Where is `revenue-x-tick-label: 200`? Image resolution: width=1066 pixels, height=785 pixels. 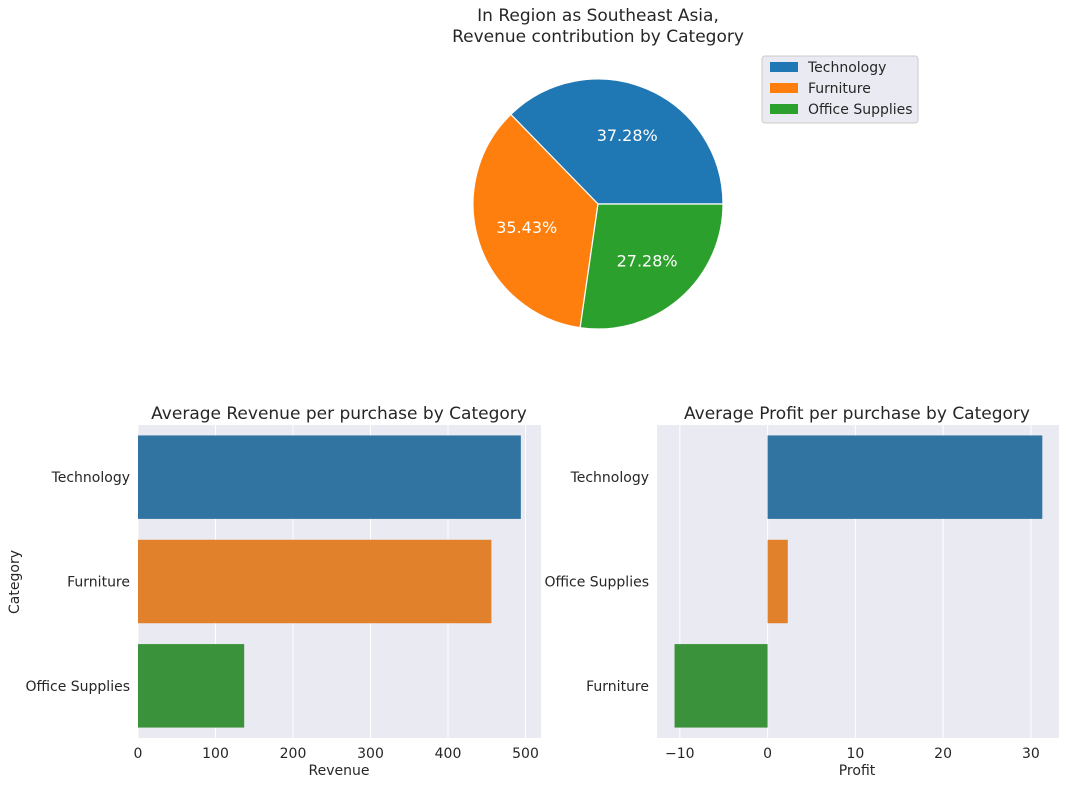 revenue-x-tick-label: 200 is located at coordinates (293, 754).